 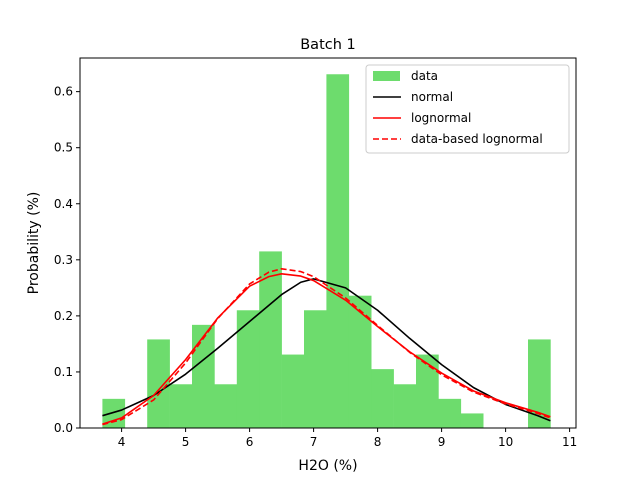 What do you see at coordinates (122, 442) in the screenshot?
I see `x-tick-label: 4` at bounding box center [122, 442].